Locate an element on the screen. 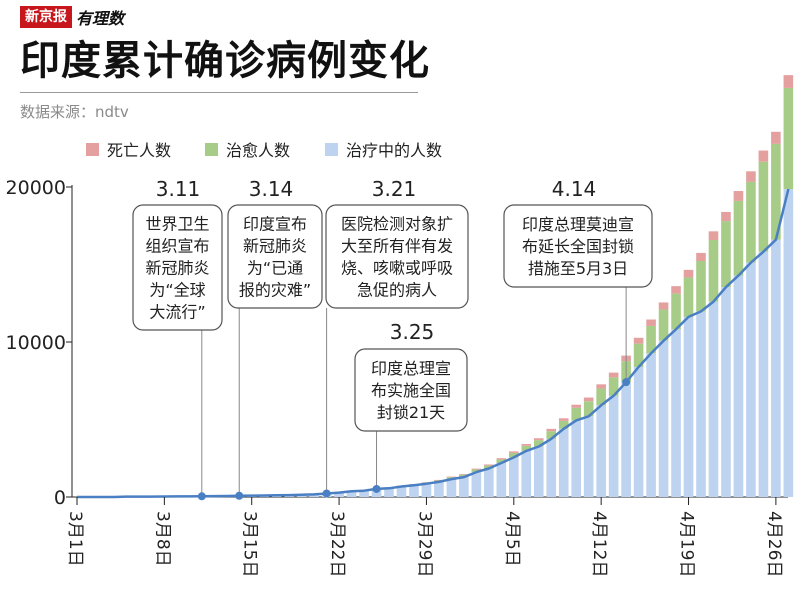 The height and width of the screenshot is (616, 800). annotation-text-line: 医院检测对象扩 is located at coordinates (397, 224).